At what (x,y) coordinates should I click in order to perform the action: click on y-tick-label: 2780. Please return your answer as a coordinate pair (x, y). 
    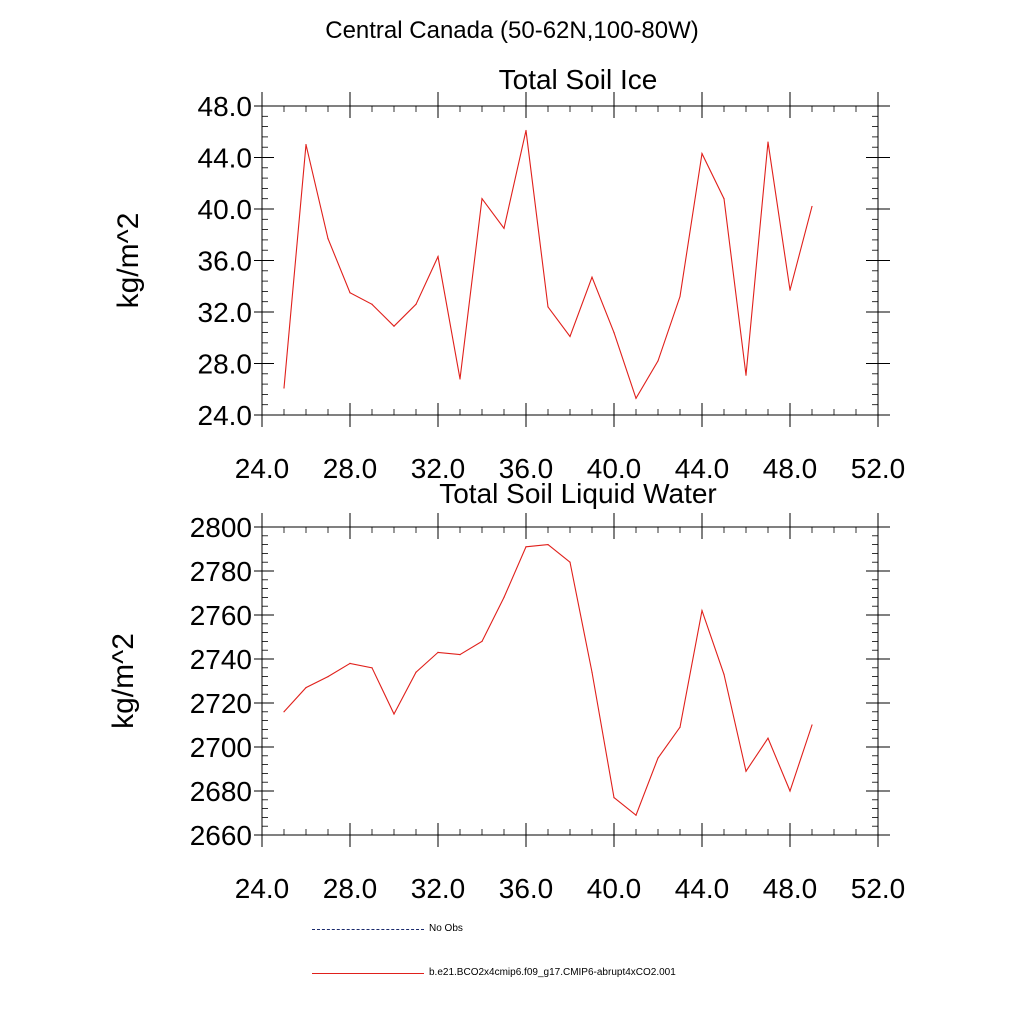
    Looking at the image, I should click on (221, 571).